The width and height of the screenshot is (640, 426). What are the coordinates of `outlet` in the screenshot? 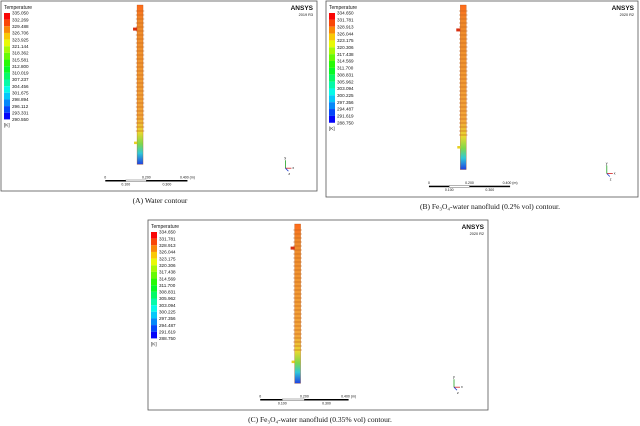 It's located at (136, 143).